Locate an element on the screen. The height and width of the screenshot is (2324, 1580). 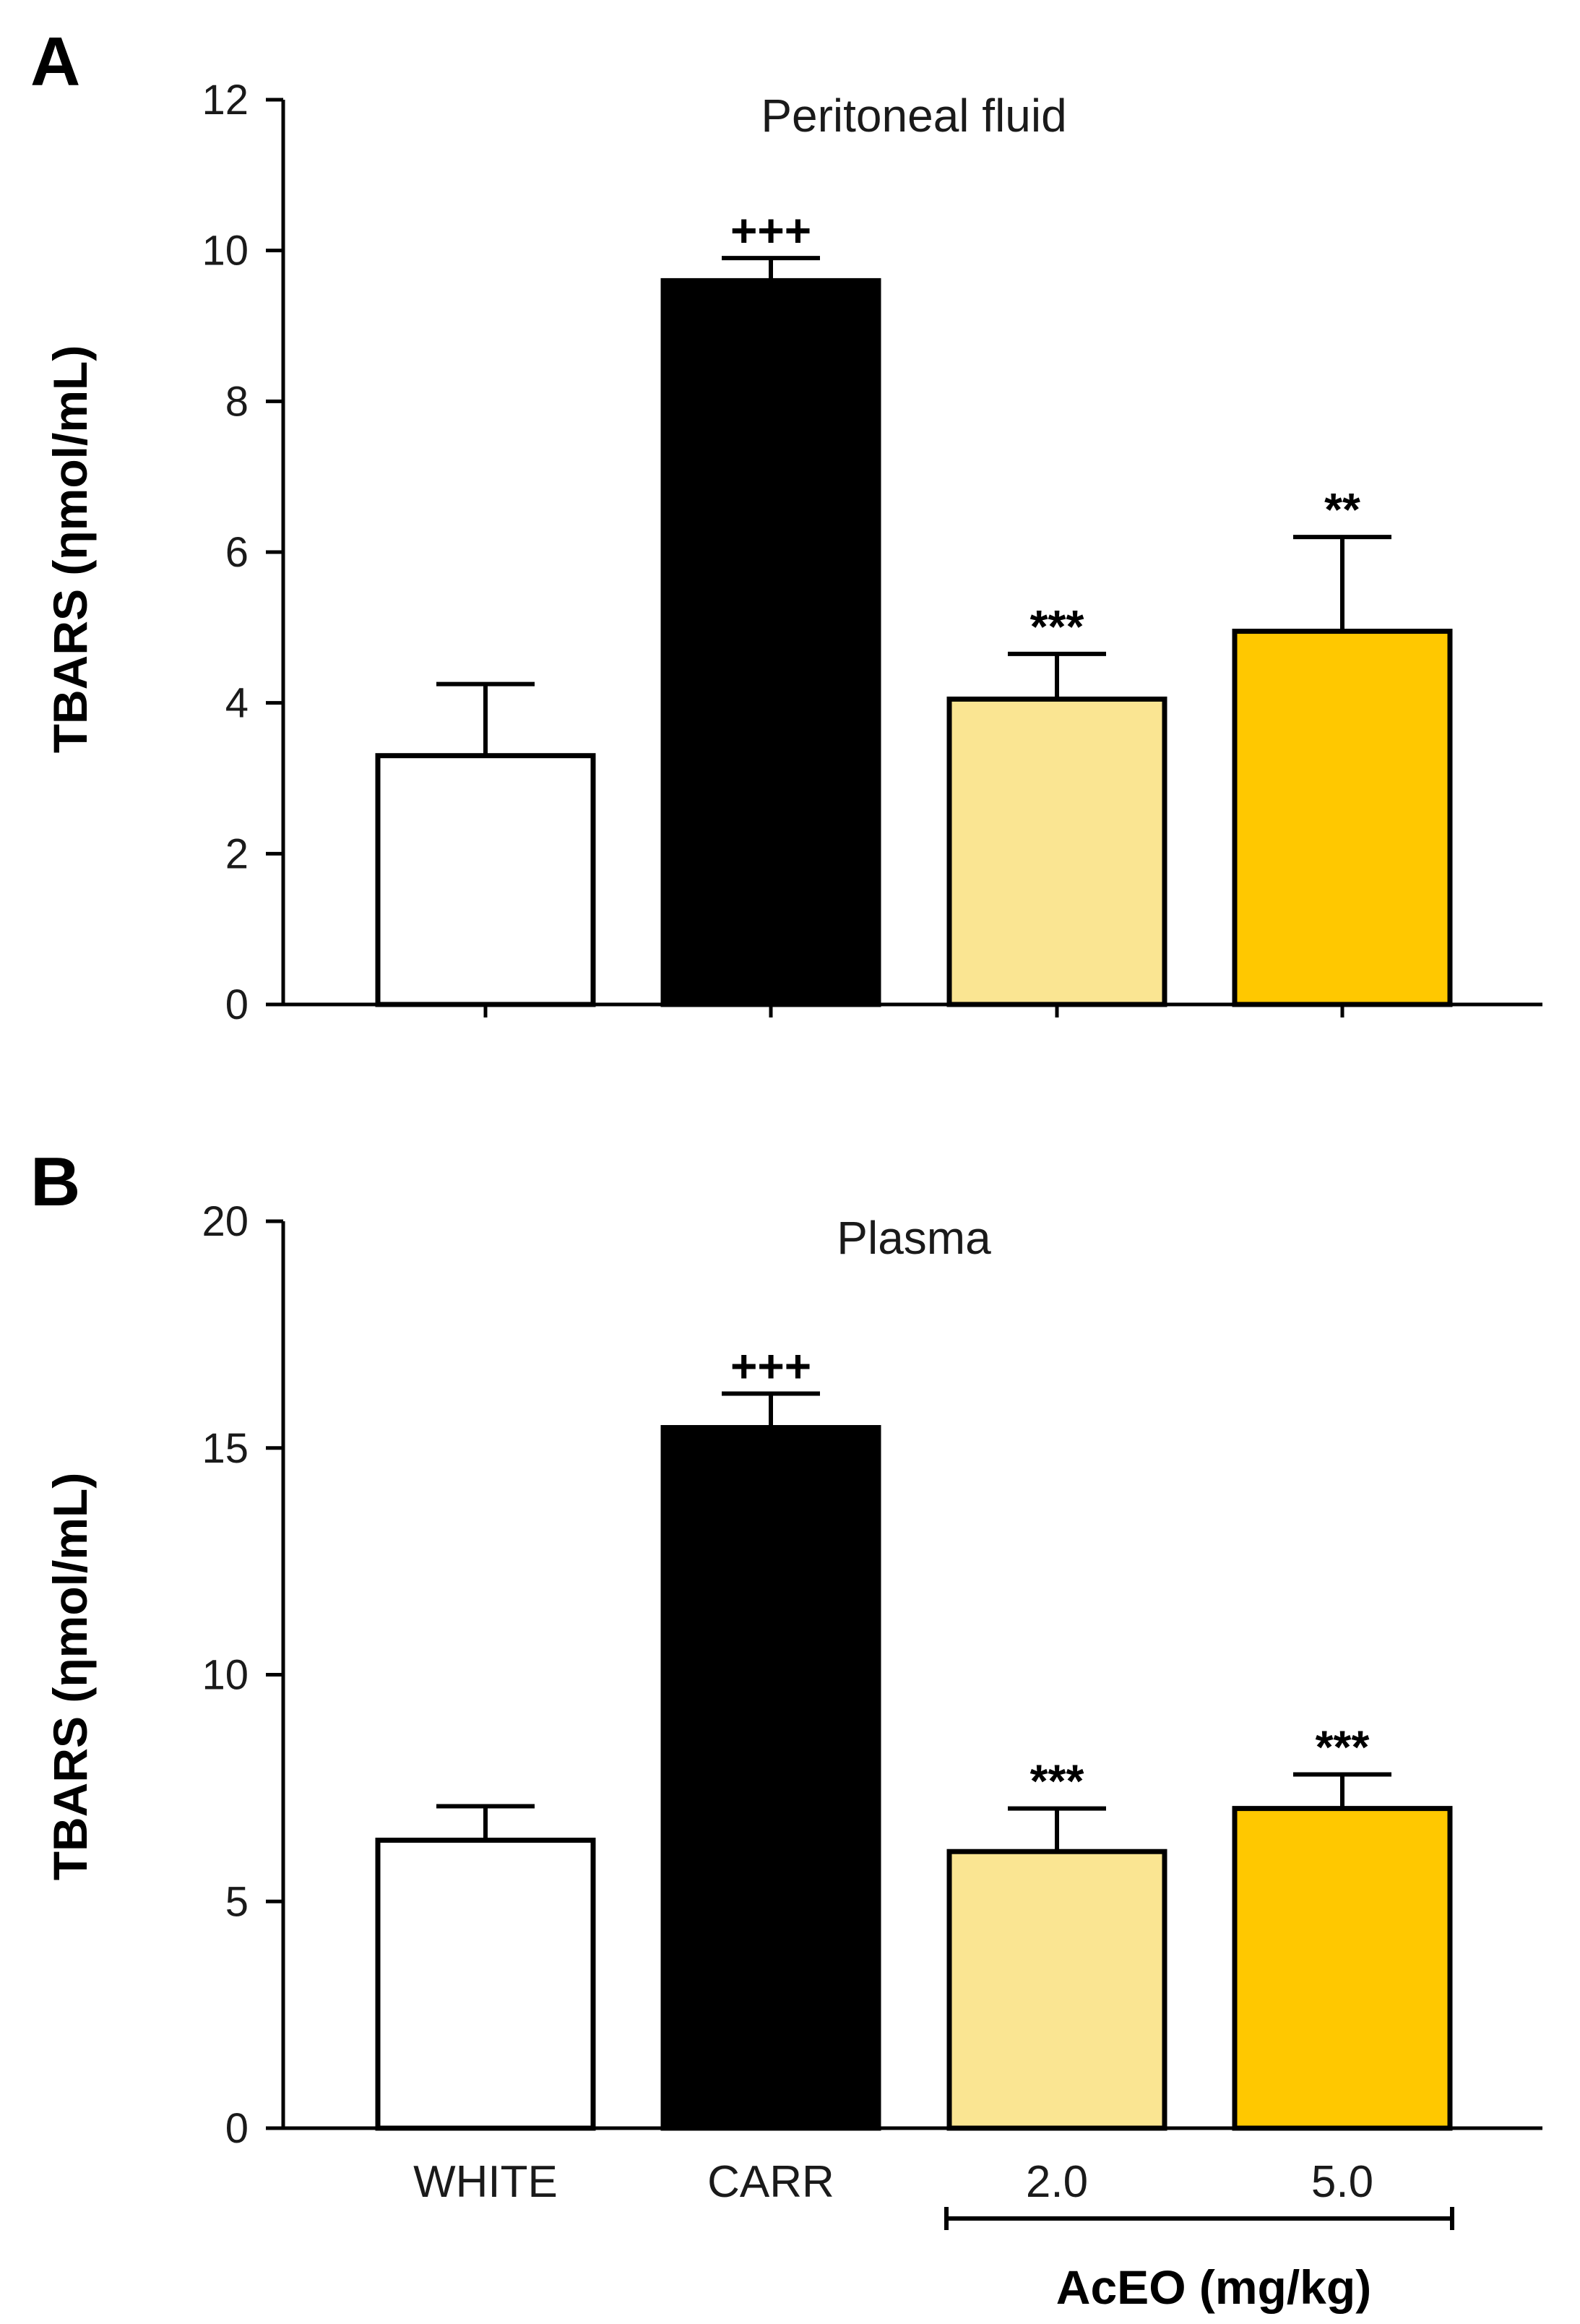
y-tick-label-b-4: 20 is located at coordinates (226, 1221).